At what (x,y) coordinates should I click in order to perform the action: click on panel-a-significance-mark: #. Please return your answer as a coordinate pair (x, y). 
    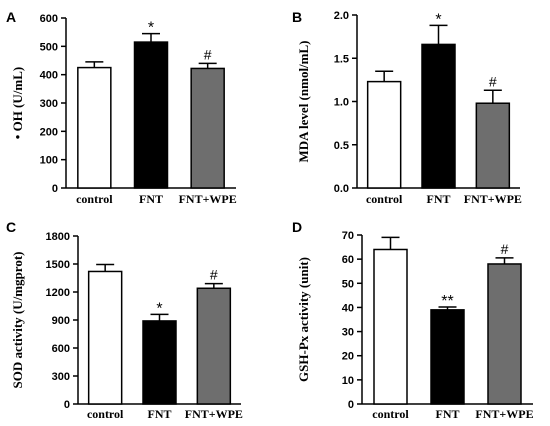
    Looking at the image, I should click on (208, 54).